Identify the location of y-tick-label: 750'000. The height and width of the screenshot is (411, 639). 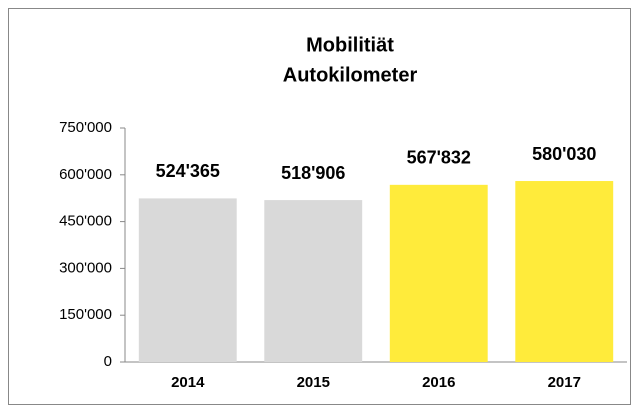
(85, 127).